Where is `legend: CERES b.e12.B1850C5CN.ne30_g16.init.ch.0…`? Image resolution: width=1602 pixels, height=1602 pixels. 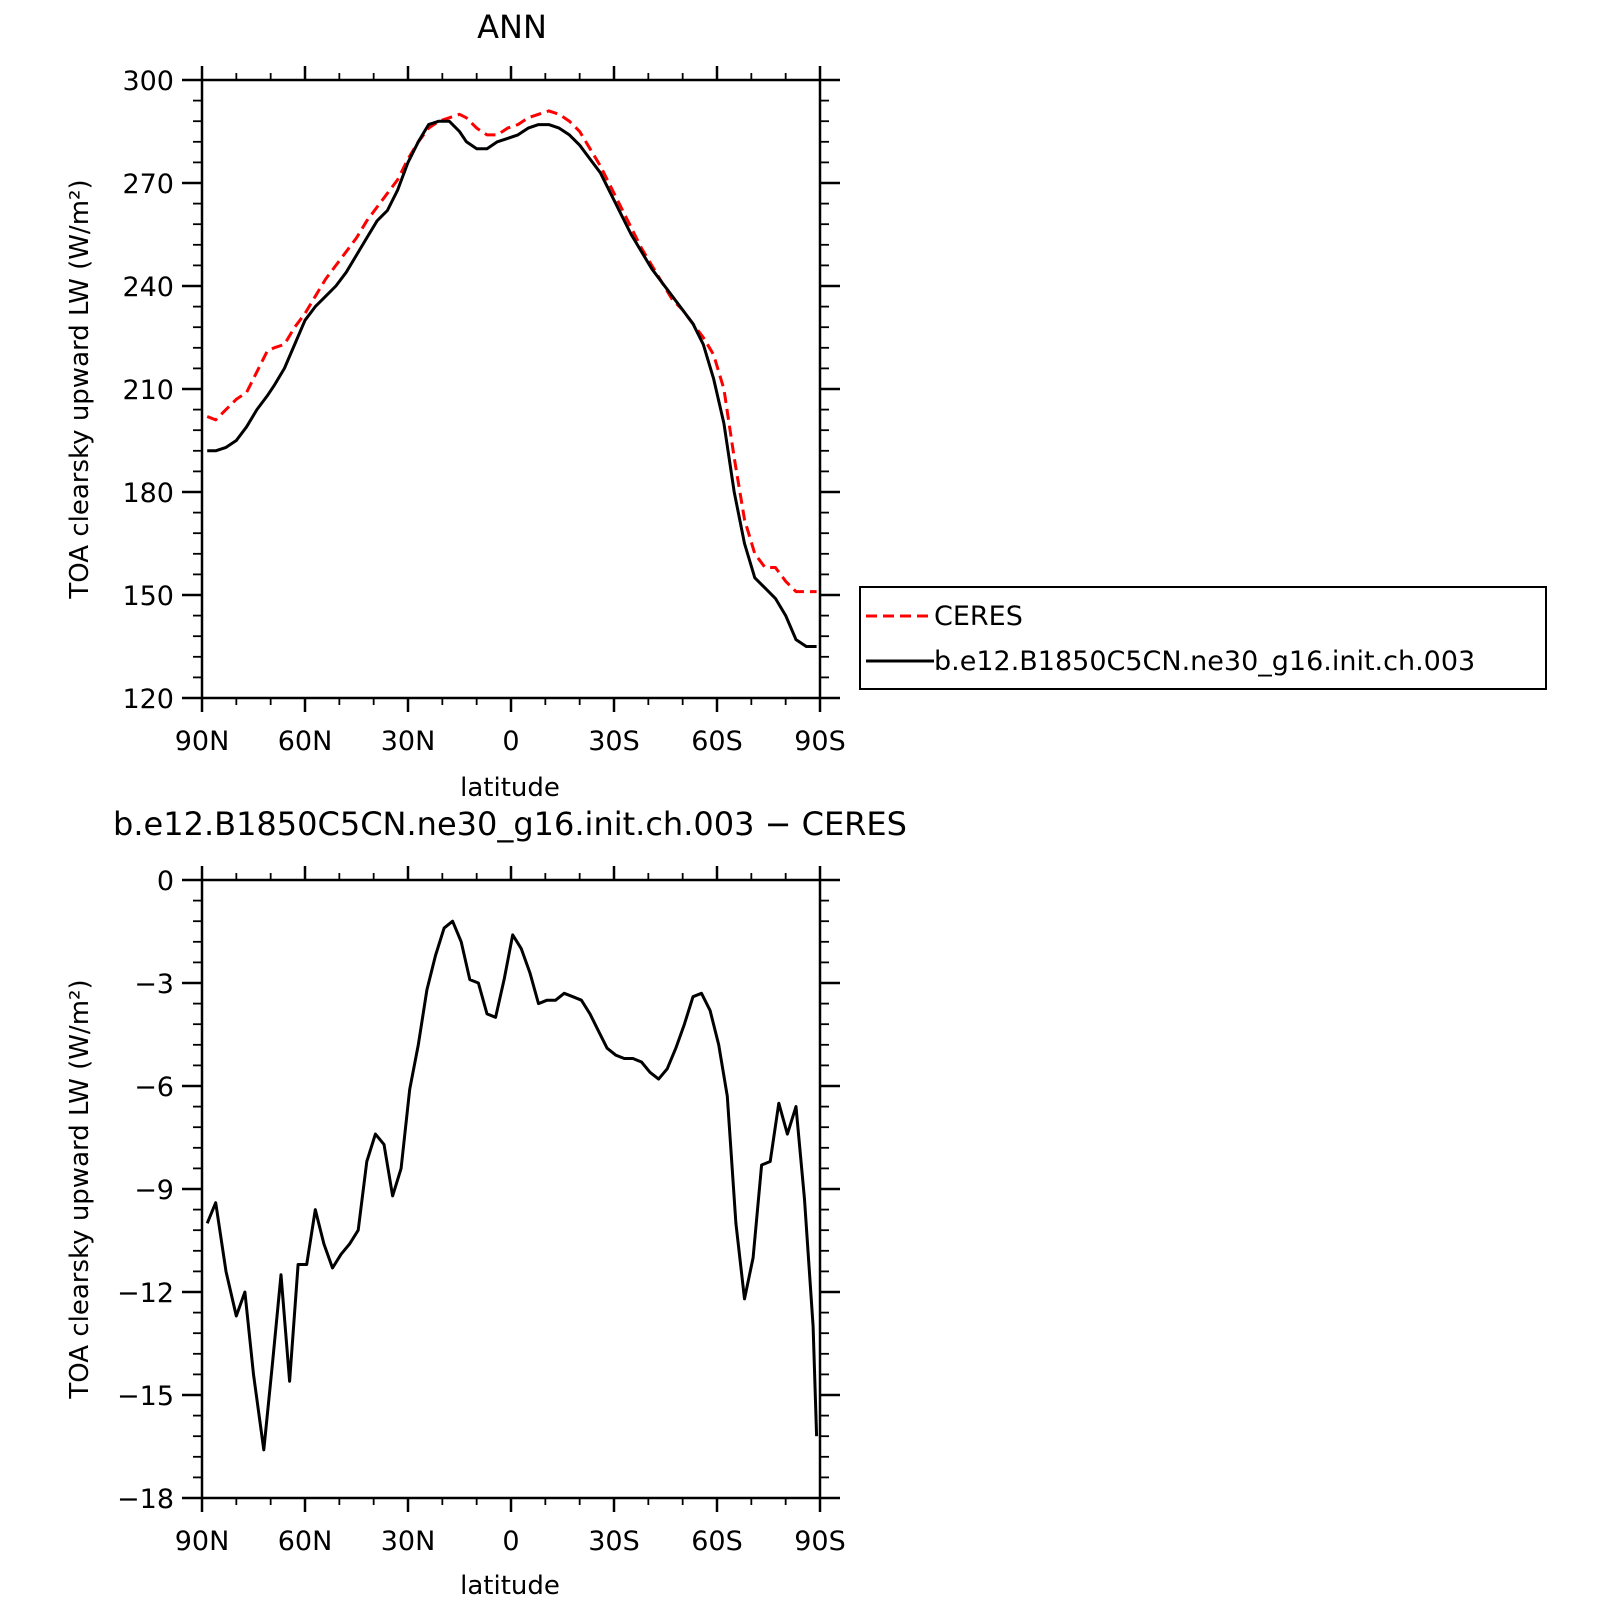
legend: CERES b.e12.B1850C5CN.ne30_g16.init.ch.0… is located at coordinates (1203, 638).